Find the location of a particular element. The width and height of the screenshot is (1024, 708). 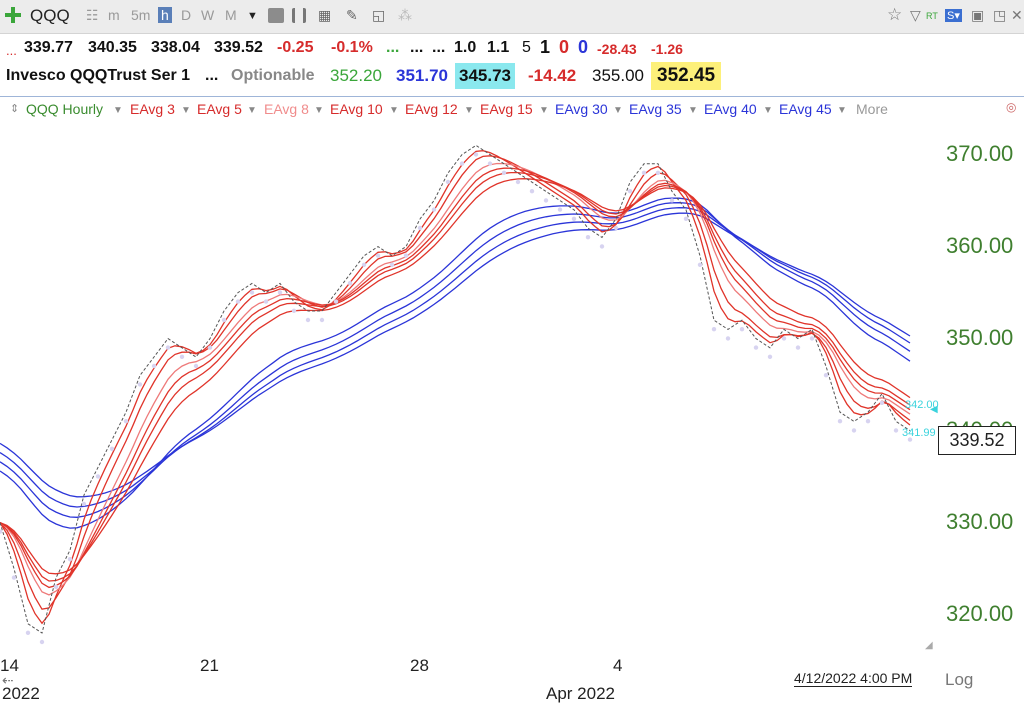

tf-5min: 5m is located at coordinates (141, 15).